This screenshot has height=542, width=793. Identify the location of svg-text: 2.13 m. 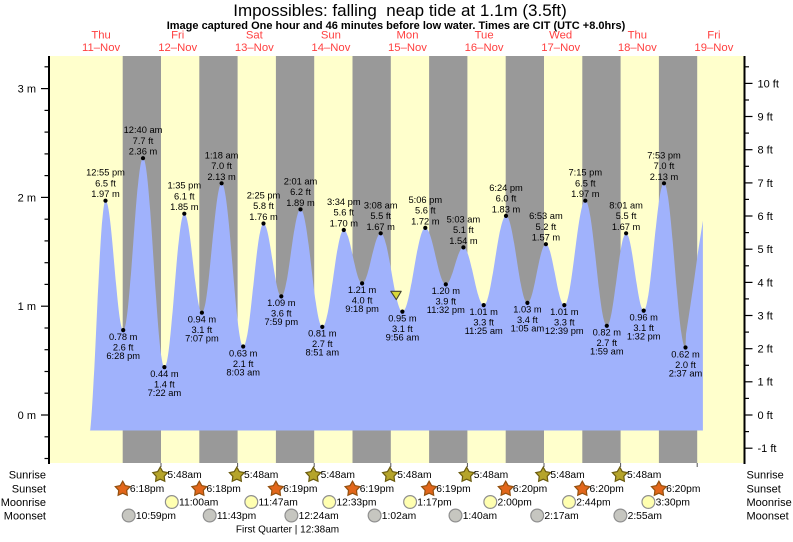
(221, 177).